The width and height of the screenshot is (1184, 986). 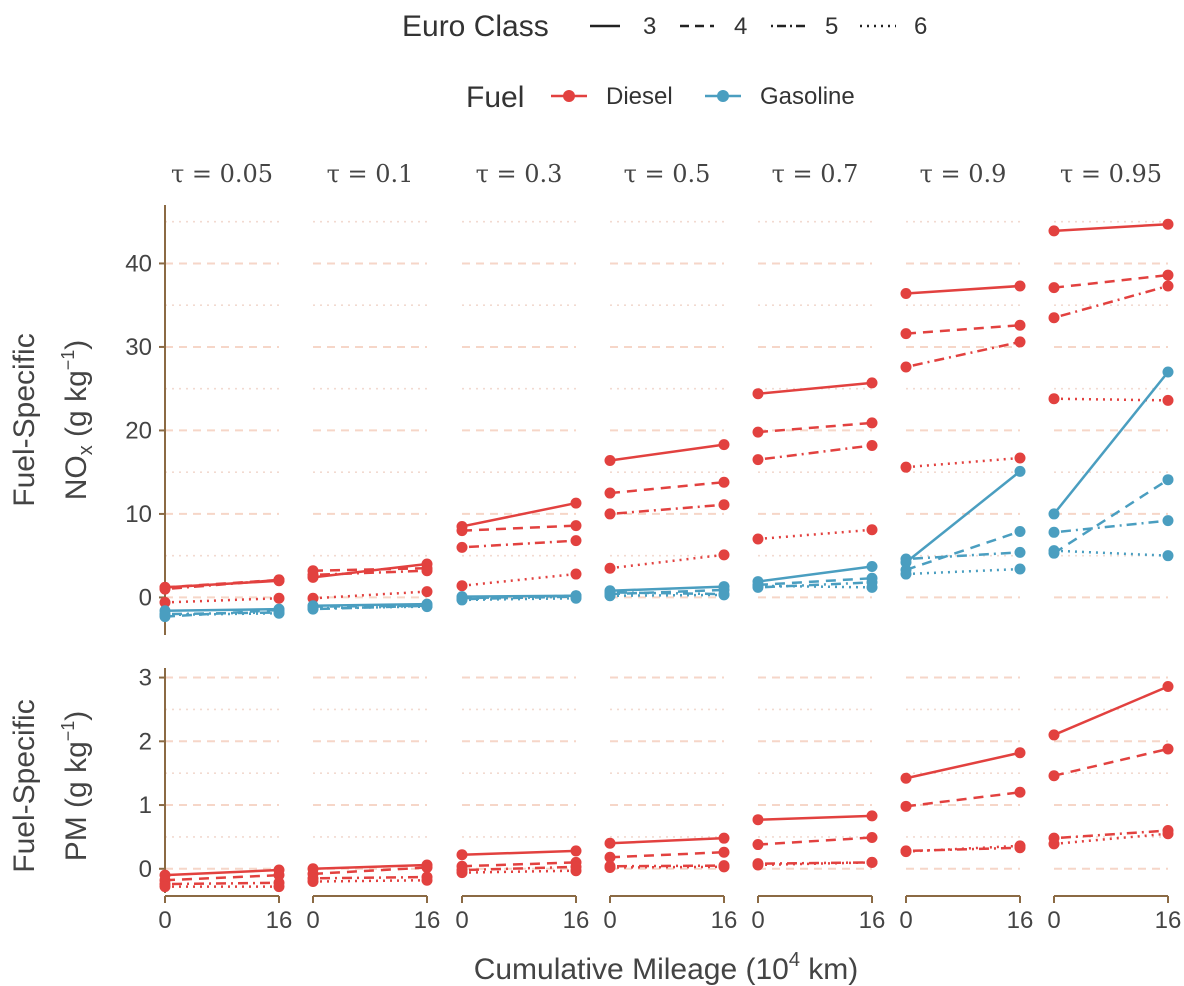 I want to click on y-title-nox-line2: NOx (g kg−1), so click(x=77, y=420).